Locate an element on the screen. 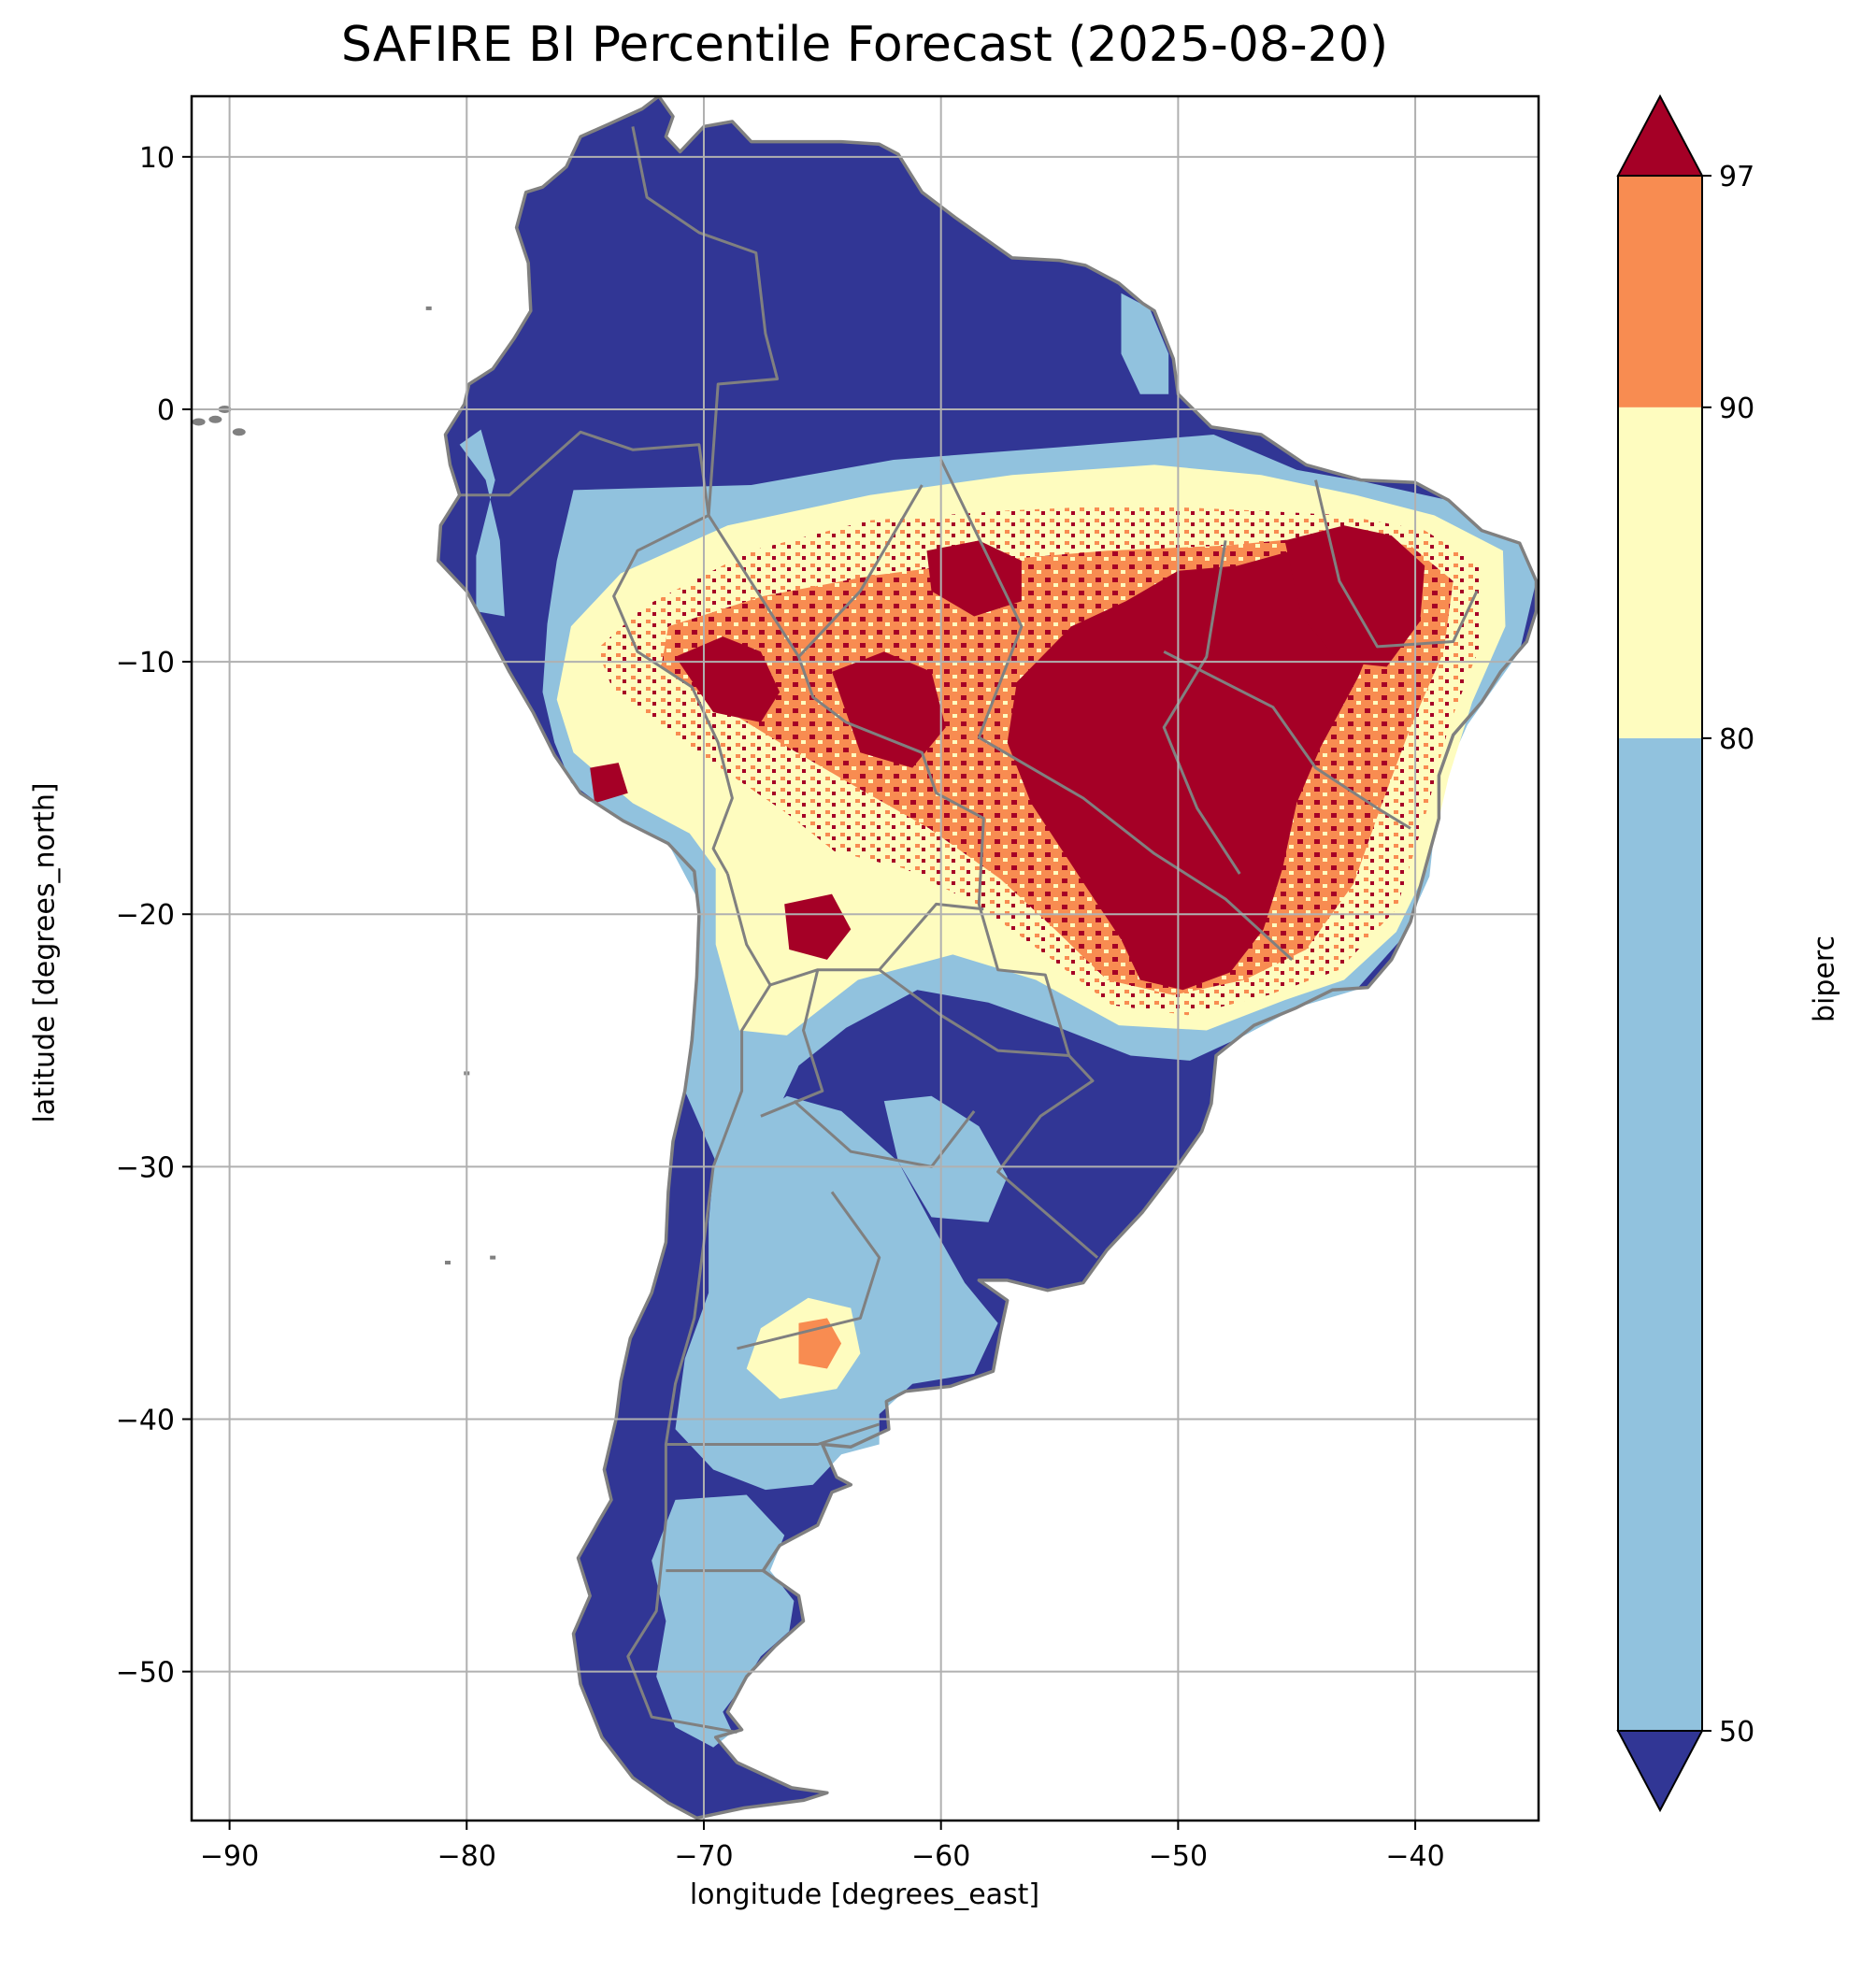 This screenshot has width=1876, height=1971. colorbar-extend-under is located at coordinates (1660, 1771).